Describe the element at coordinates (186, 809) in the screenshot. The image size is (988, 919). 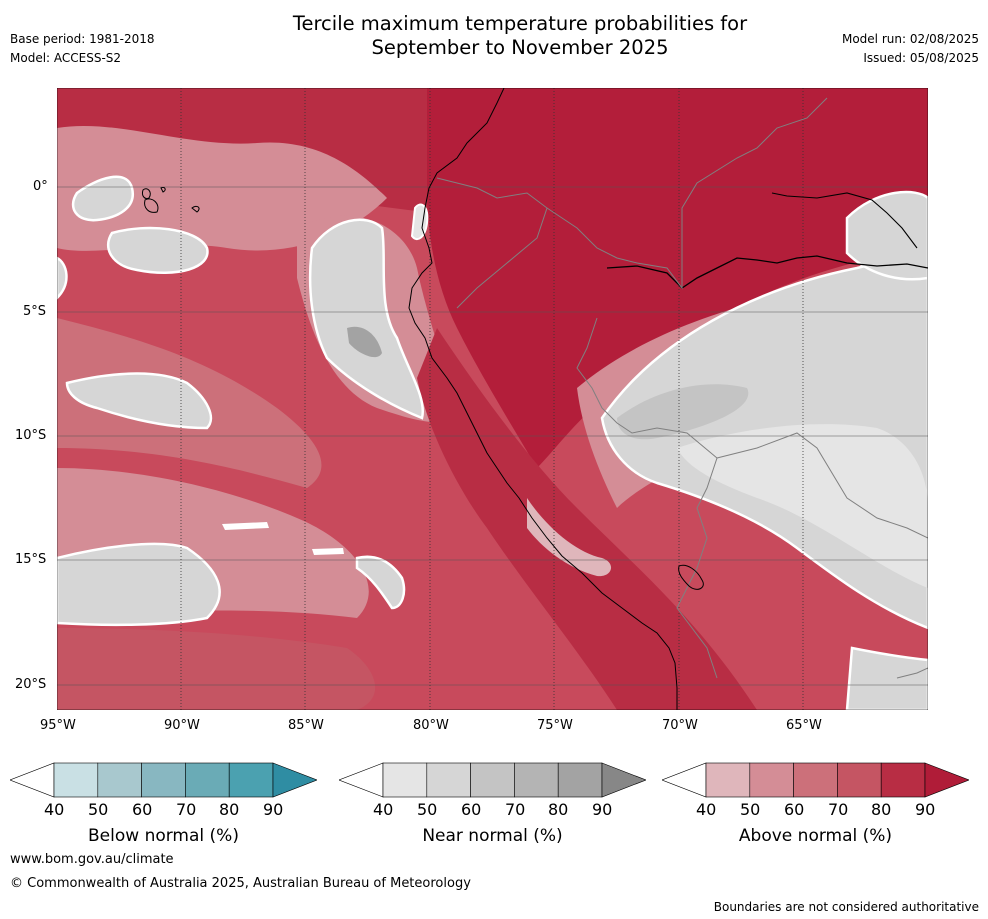
I see `below-tick-70: 70` at that location.